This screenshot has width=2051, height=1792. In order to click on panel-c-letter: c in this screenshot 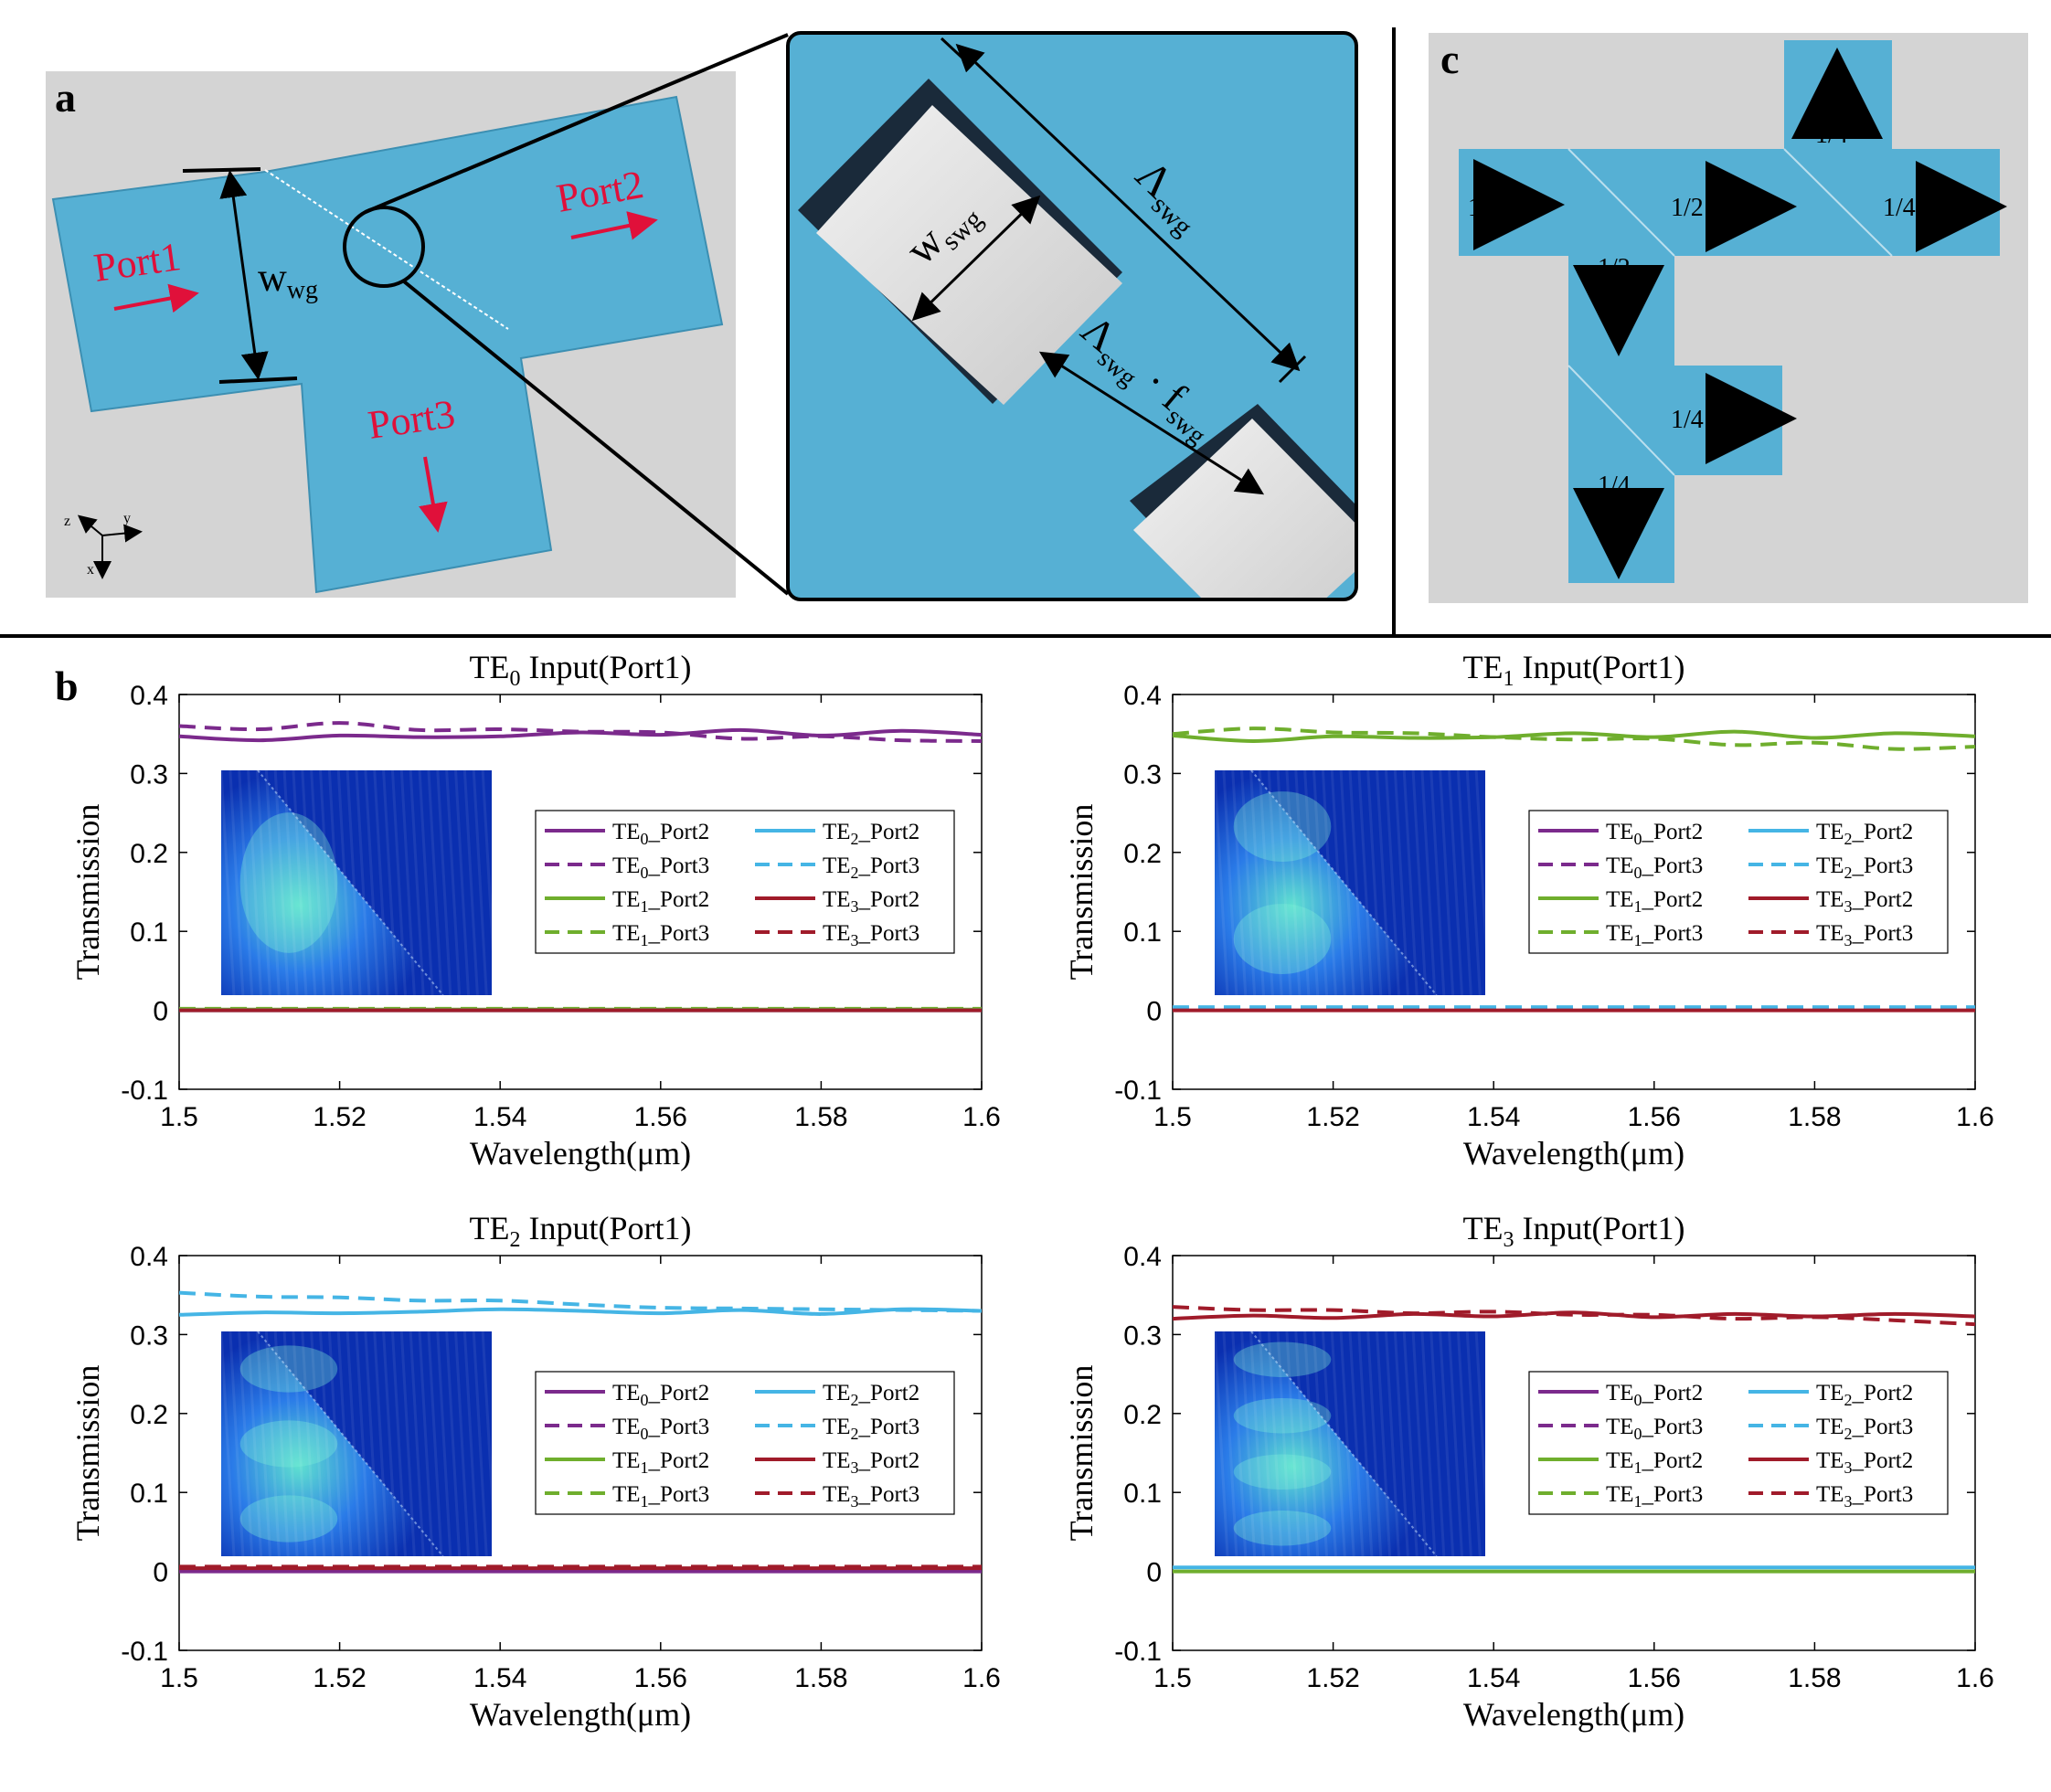, I will do `click(1449, 59)`.